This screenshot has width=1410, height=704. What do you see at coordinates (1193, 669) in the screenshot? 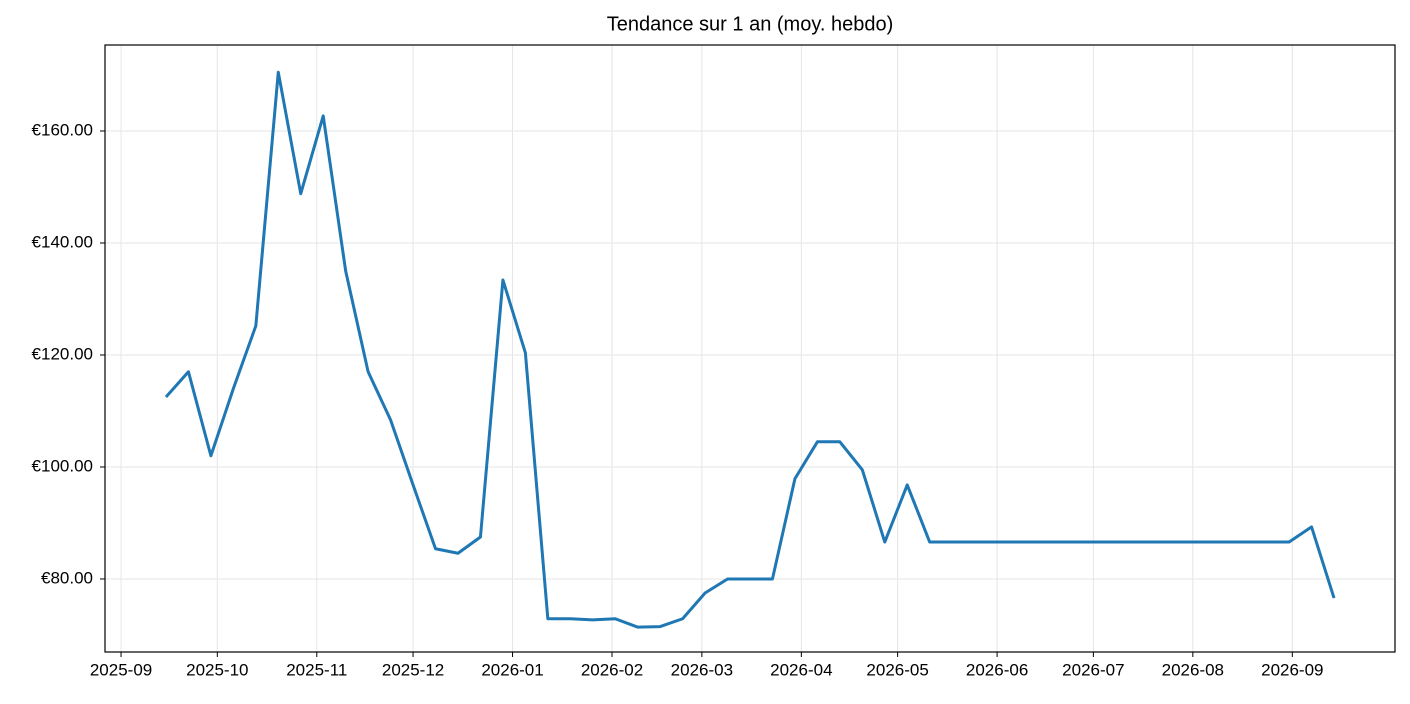
I see `x-tick-label: 2026-08` at bounding box center [1193, 669].